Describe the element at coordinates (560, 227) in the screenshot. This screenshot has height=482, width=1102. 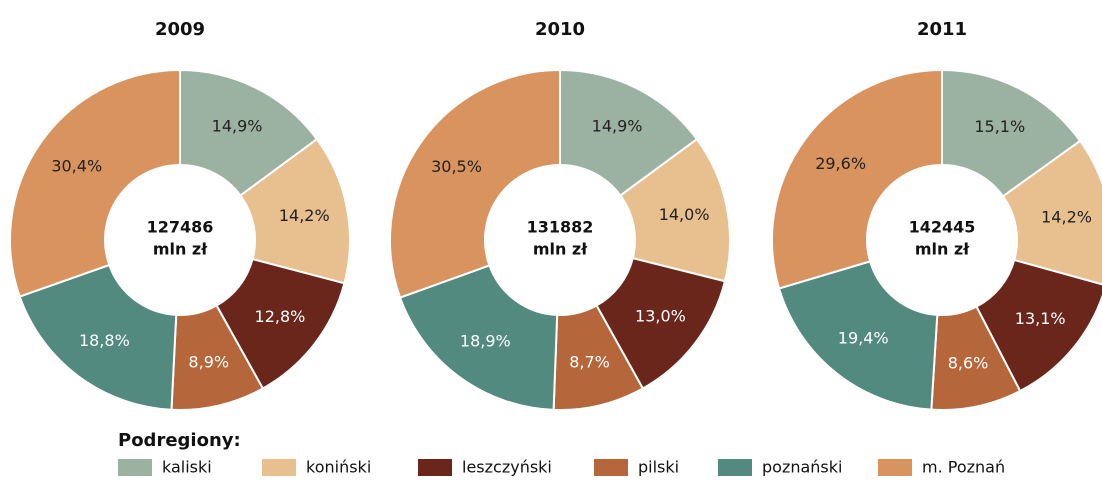
I see `center-total: 131882` at that location.